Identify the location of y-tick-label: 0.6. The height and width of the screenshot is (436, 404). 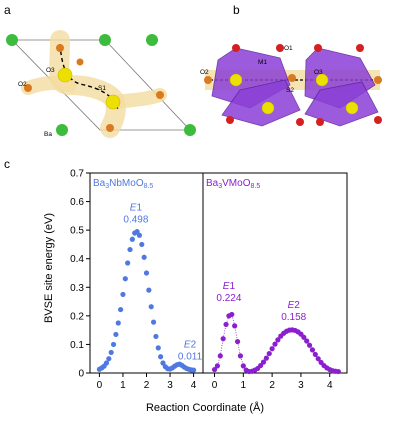
(77, 202).